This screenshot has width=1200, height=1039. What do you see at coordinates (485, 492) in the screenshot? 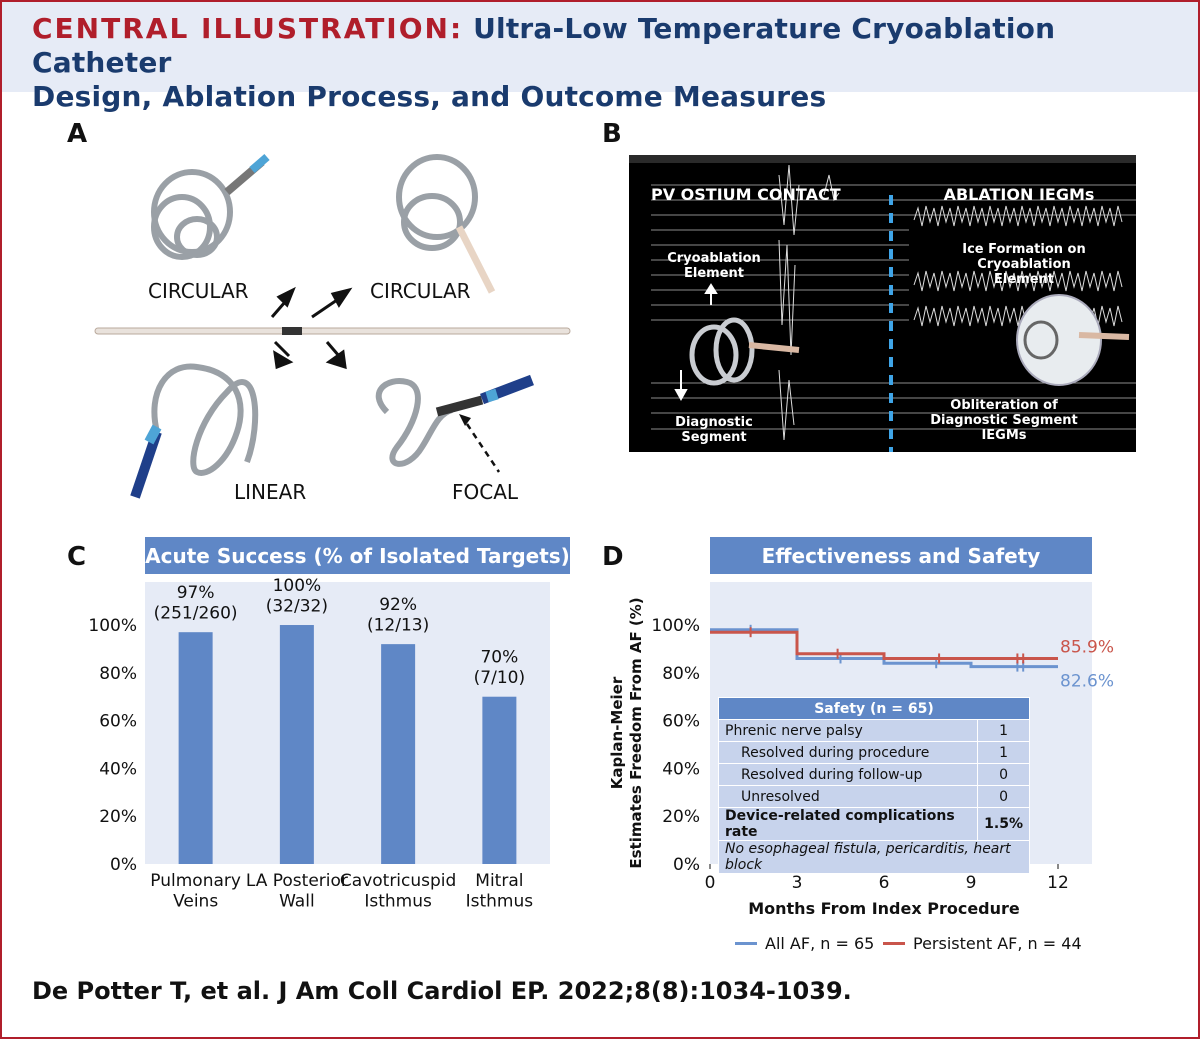
I see `label-focal: FOCAL` at bounding box center [485, 492].